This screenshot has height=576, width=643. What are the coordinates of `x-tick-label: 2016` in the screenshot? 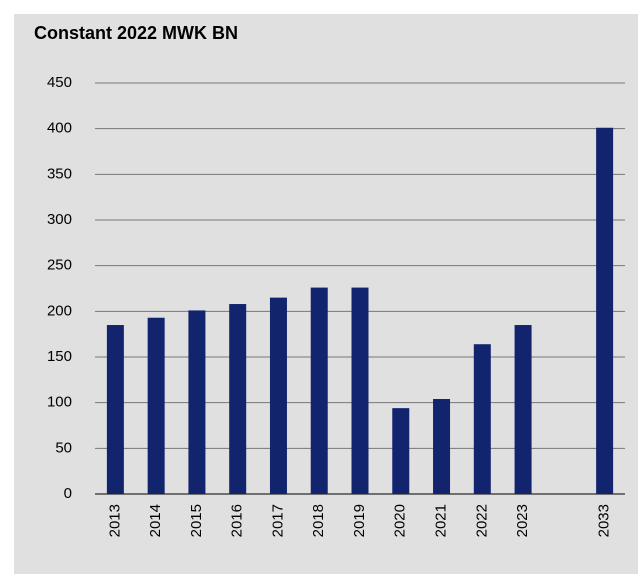 It's located at (237, 520).